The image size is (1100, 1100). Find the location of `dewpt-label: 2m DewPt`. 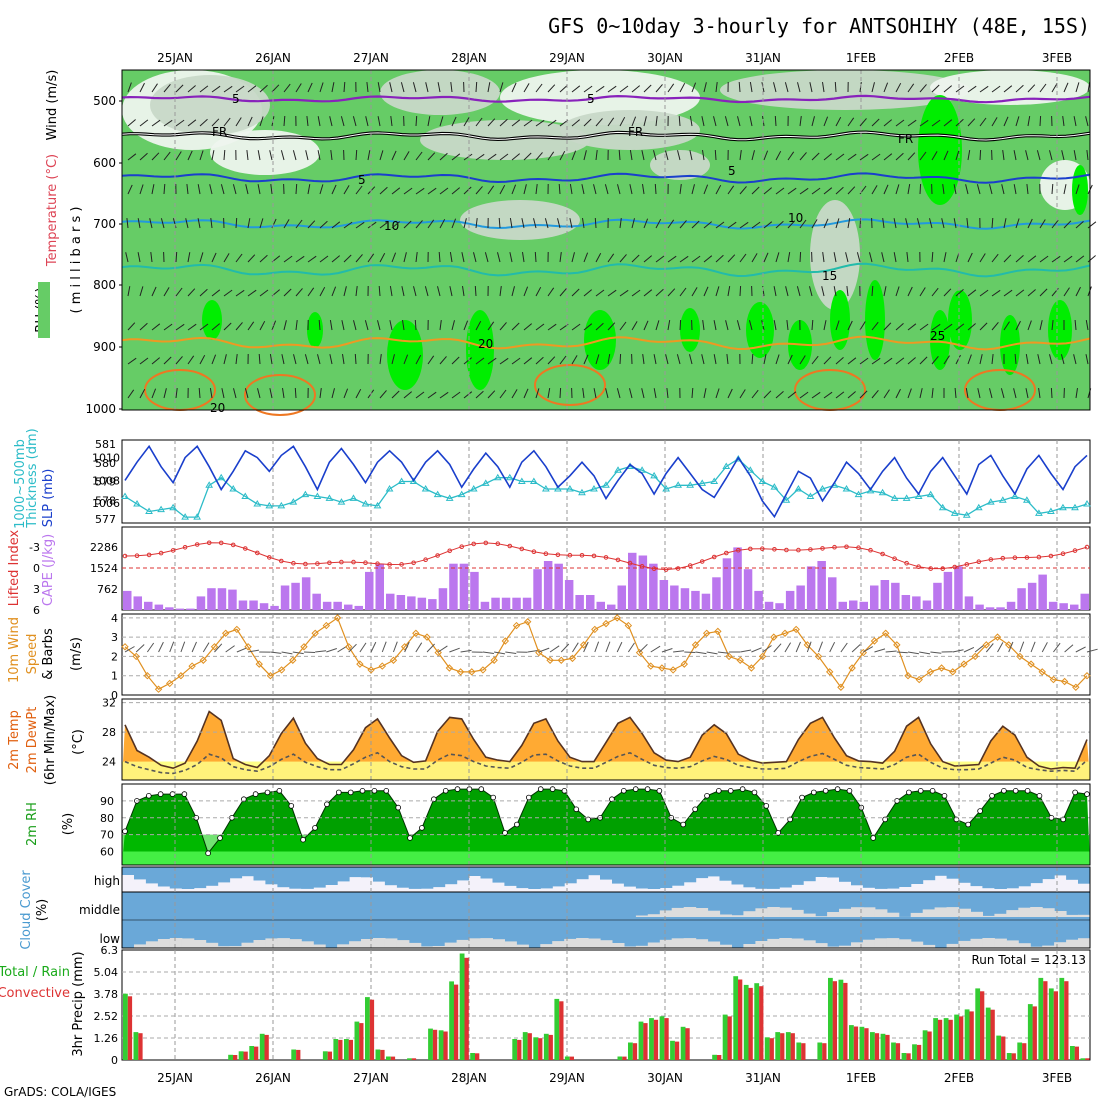

dewpt-label: 2m DewPt is located at coordinates (32, 740).